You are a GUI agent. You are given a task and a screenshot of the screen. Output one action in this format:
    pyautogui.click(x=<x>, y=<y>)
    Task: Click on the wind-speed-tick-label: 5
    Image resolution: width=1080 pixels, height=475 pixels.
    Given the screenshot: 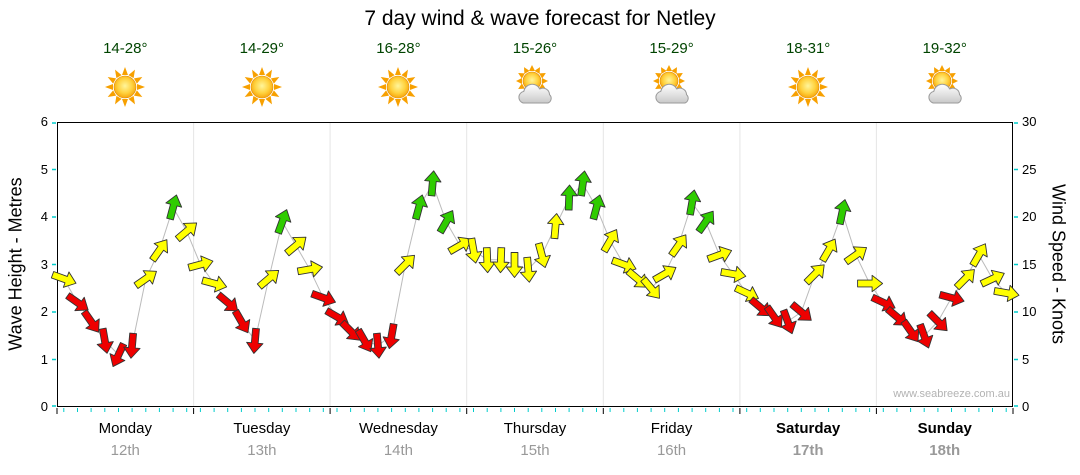 What is the action you would take?
    pyautogui.click(x=1026, y=359)
    